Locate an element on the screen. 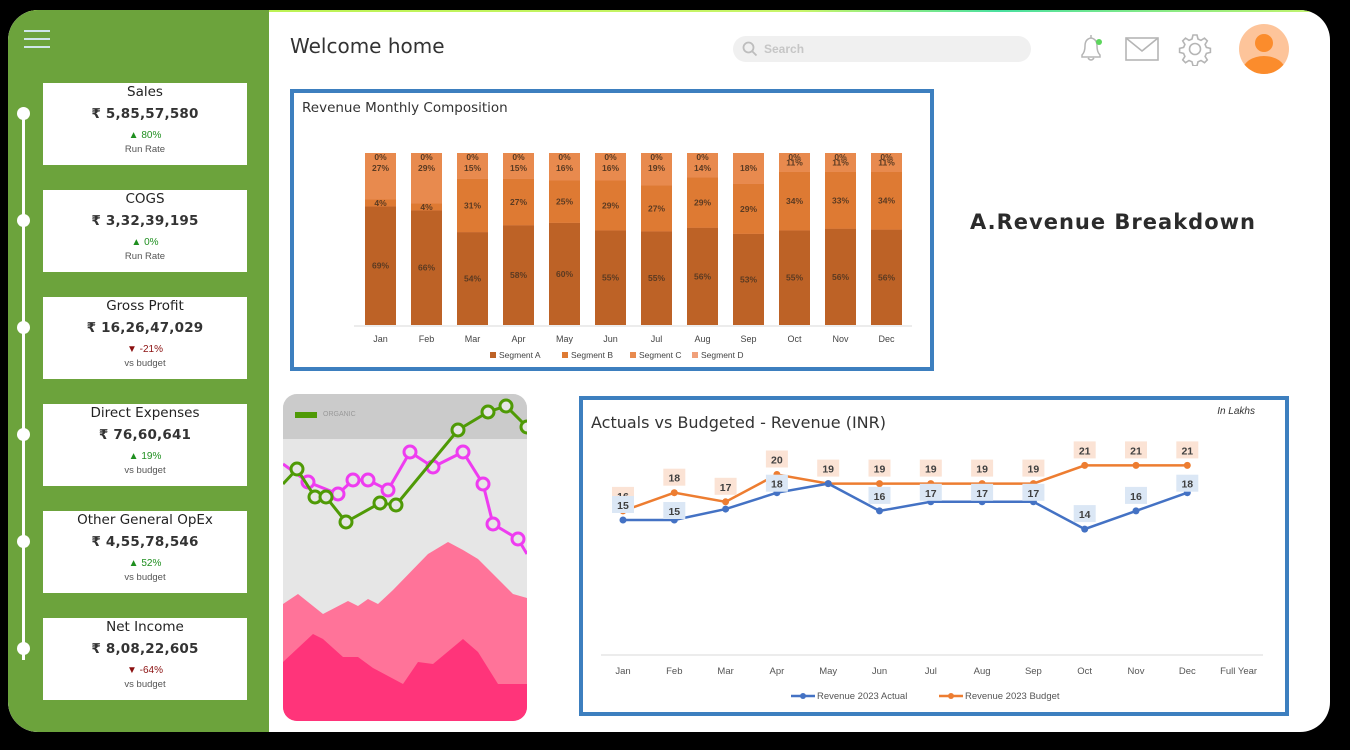 This screenshot has width=1350, height=750. svg-text: 11% is located at coordinates (886, 162).